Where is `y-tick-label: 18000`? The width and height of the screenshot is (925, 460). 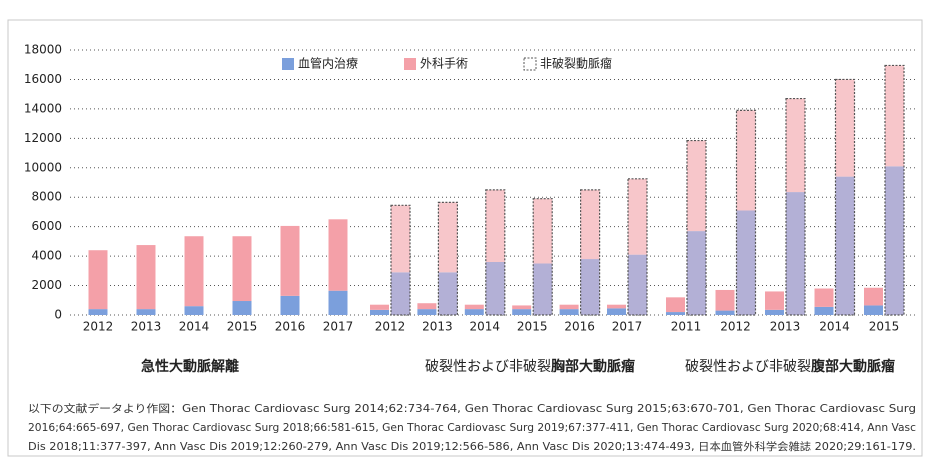
y-tick-label: 18000 is located at coordinates (43, 50).